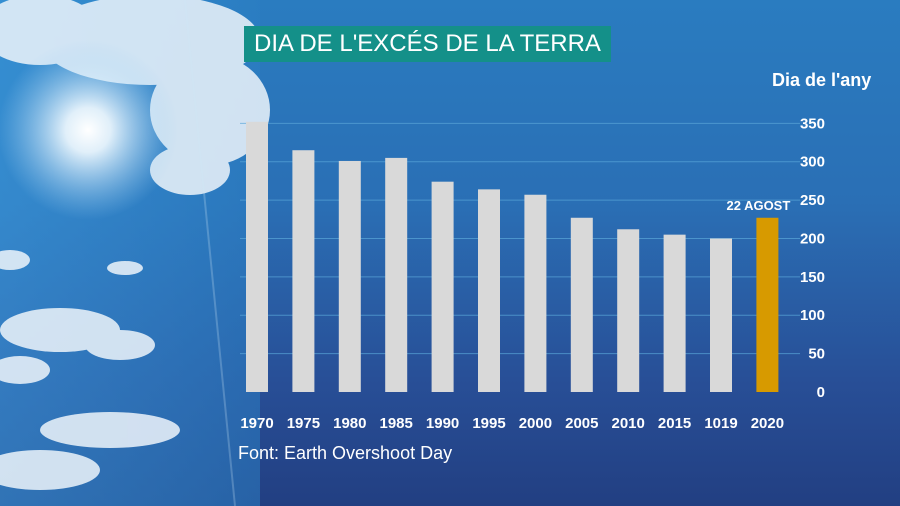  Describe the element at coordinates (535, 423) in the screenshot. I see `x-tick-label: 2000` at that location.